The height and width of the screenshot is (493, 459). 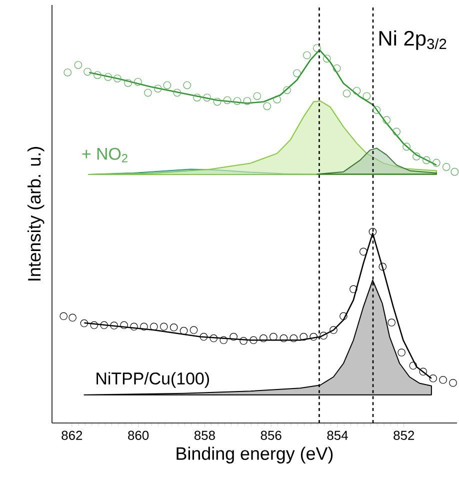 I want to click on y-axis-title: Intensity (arb. u.), so click(x=36, y=213).